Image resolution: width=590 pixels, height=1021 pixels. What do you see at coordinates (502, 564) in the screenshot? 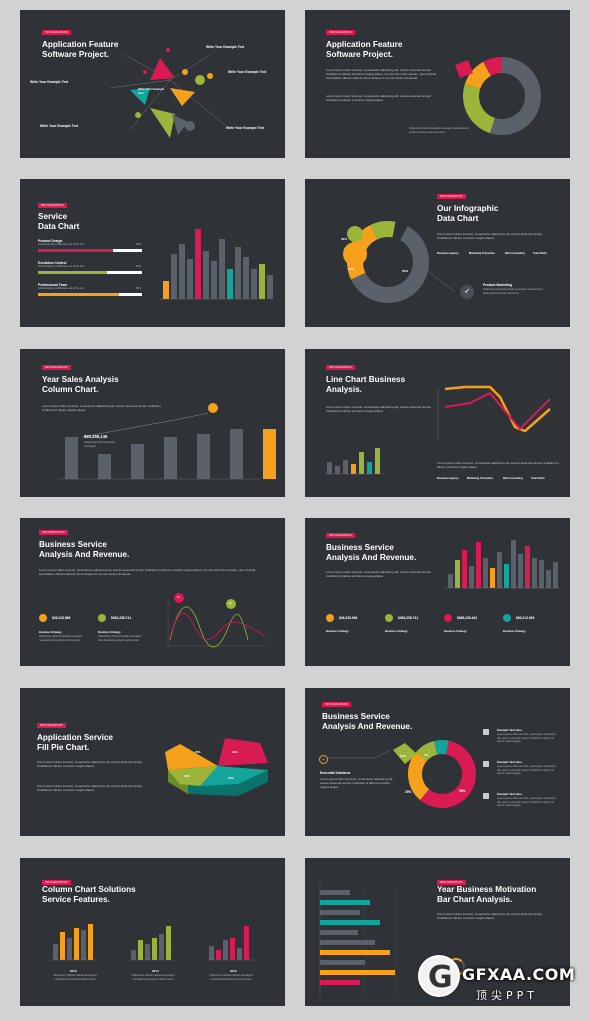
I see `bar-chart` at bounding box center [502, 564].